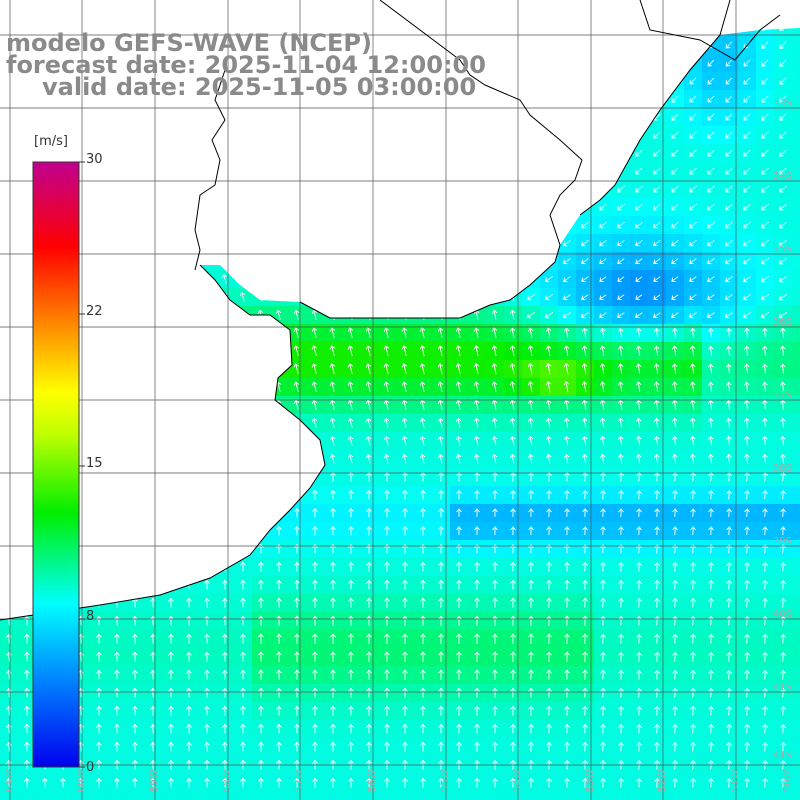 The width and height of the screenshot is (800, 800). Describe the element at coordinates (398, 780) in the screenshot. I see `longitude-labels: 61W 60W 59W 58W 57W 56W 55W 54W 53W 52W 51W 50W` at that location.